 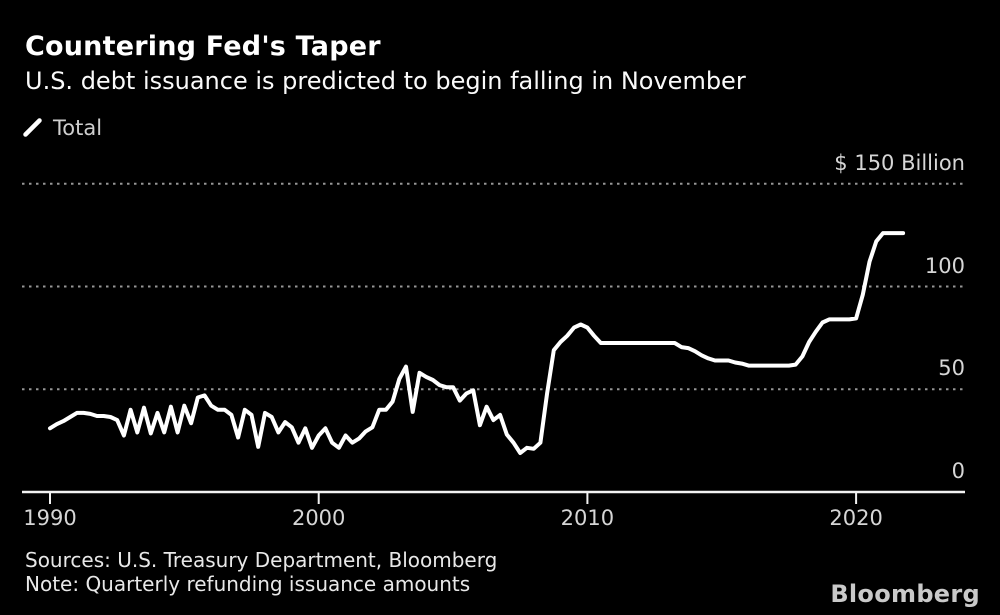 What do you see at coordinates (944, 265) in the screenshot?
I see `y-axis-label-100: 100` at bounding box center [944, 265].